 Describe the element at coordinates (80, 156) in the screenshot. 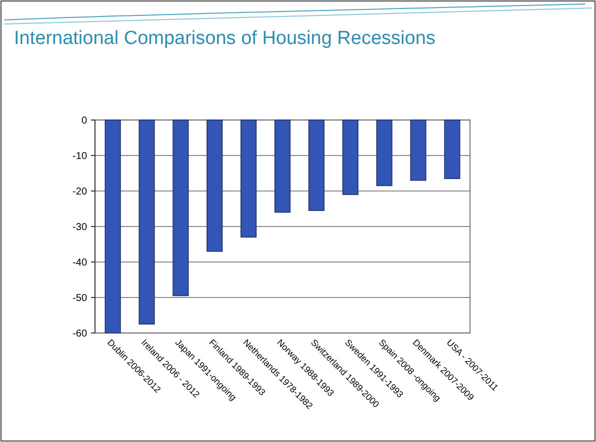

I see `y-tick-label: -10` at that location.